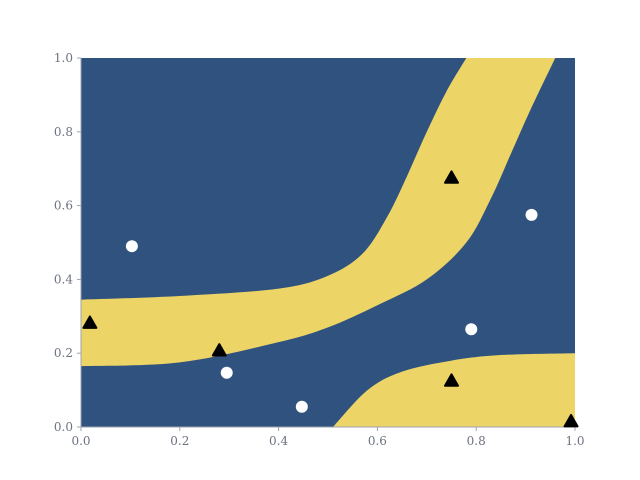 The width and height of the screenshot is (640, 480). What do you see at coordinates (574, 441) in the screenshot?
I see `x-tick-label: 1.0` at bounding box center [574, 441].